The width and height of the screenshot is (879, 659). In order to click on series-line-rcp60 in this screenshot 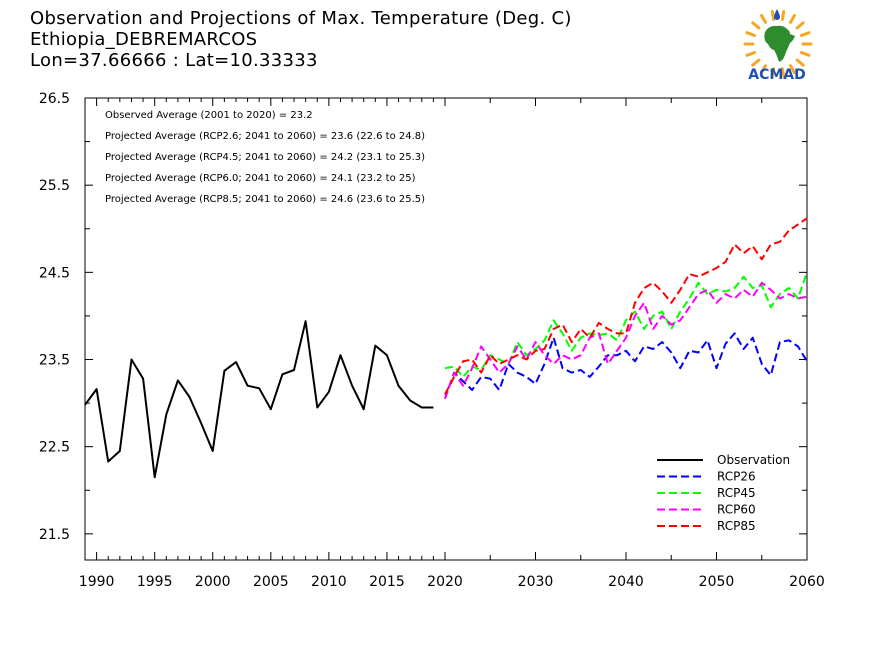, I will do `click(626, 340)`.